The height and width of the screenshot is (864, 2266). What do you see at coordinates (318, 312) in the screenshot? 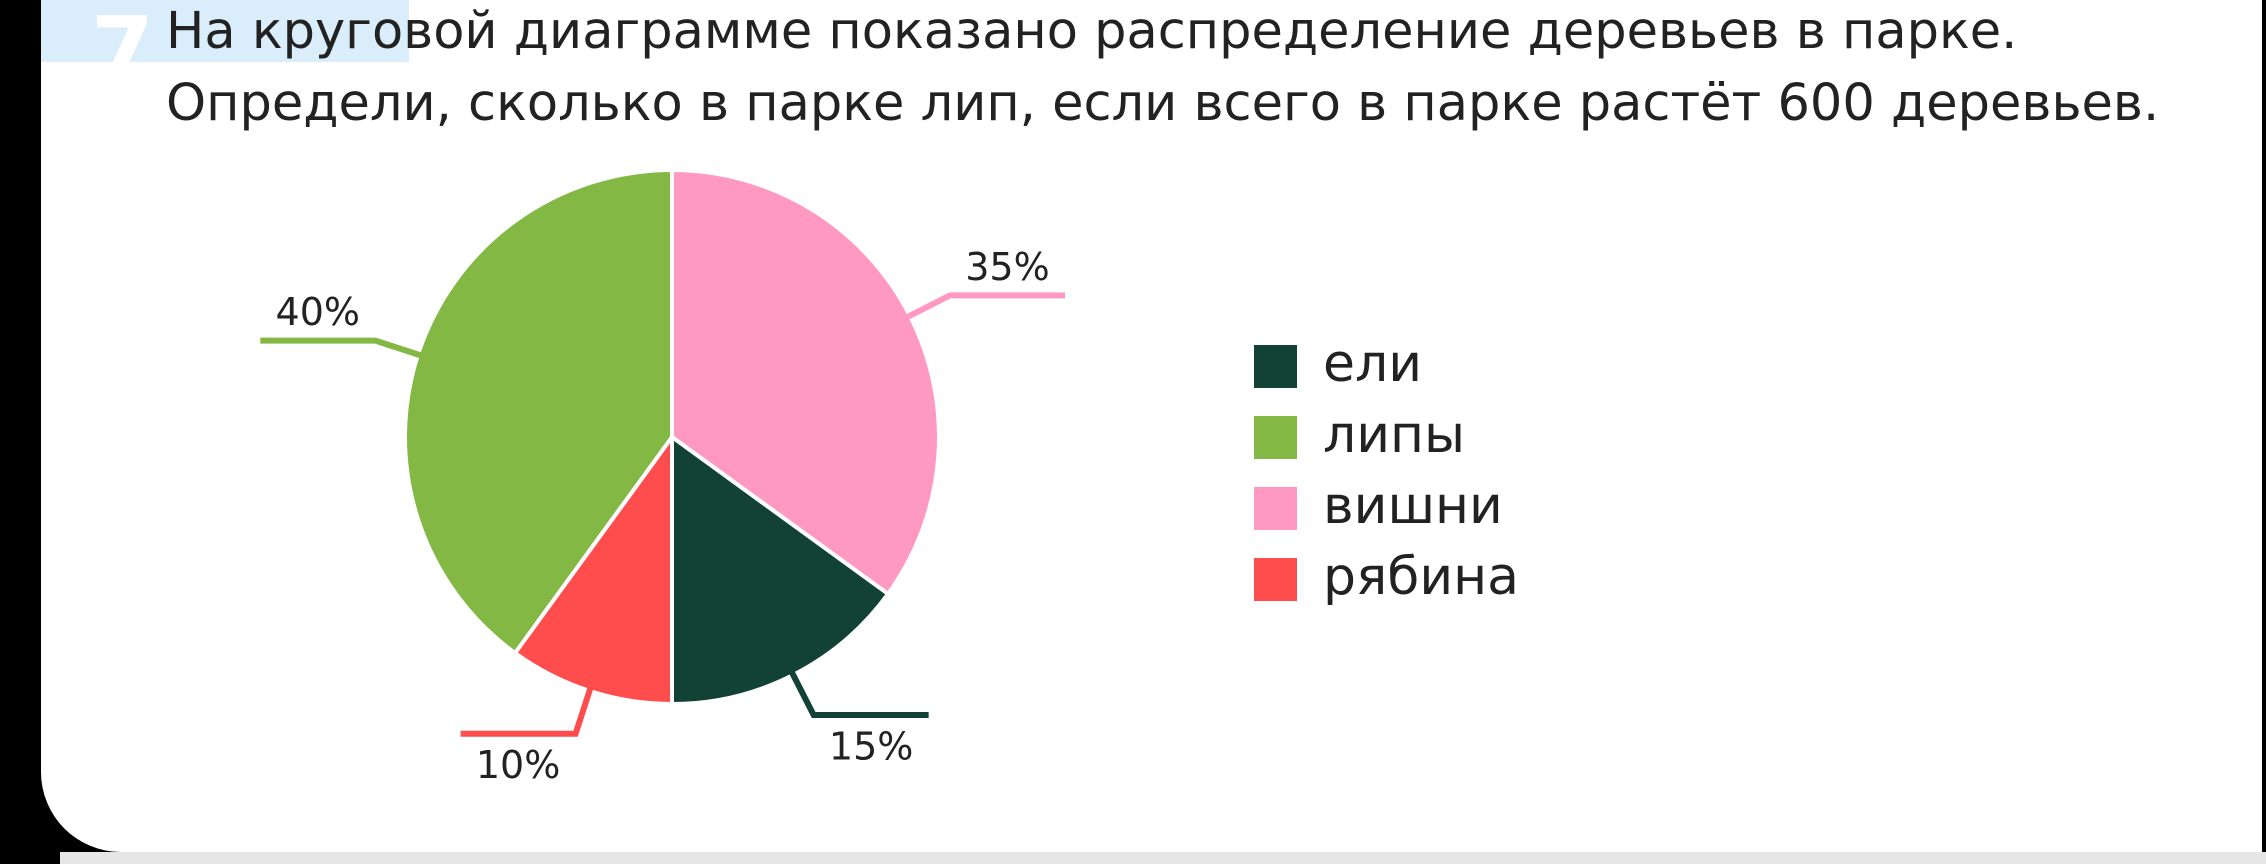
I see `slice-label: 40%` at bounding box center [318, 312].